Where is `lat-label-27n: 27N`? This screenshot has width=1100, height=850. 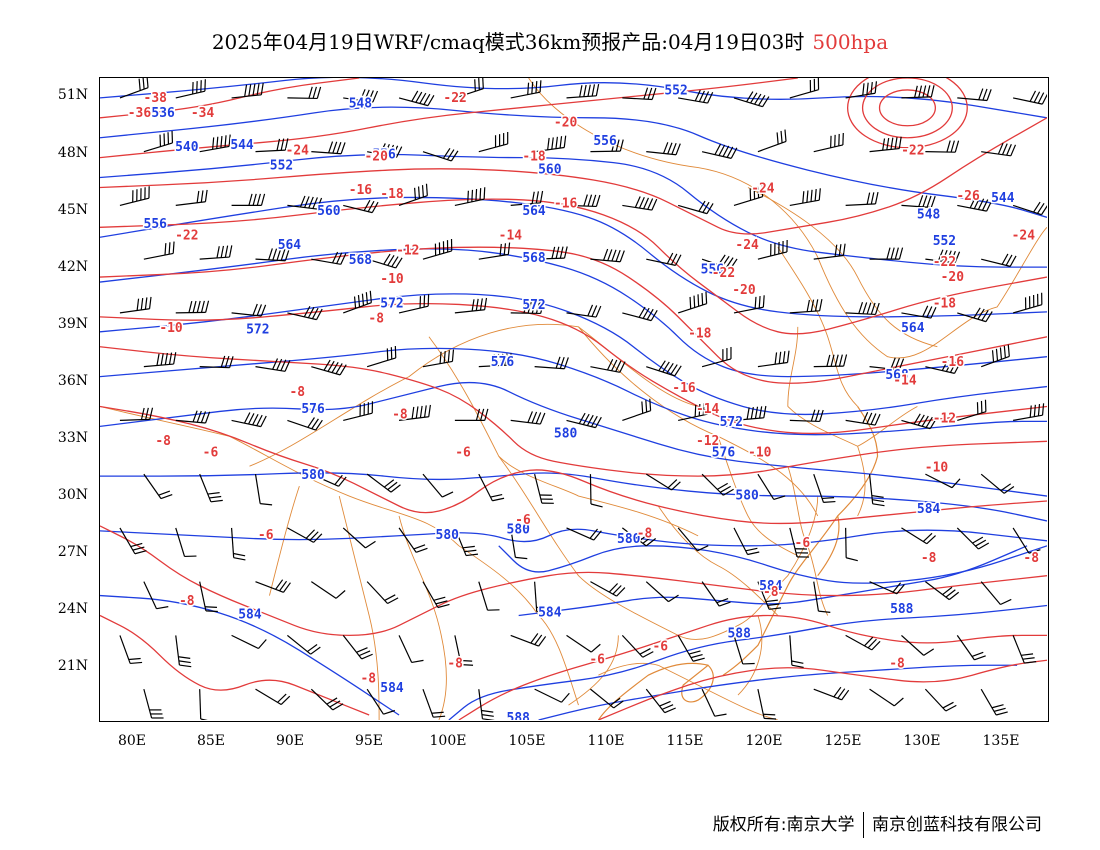
lat-label-27n: 27N is located at coordinates (72, 552).